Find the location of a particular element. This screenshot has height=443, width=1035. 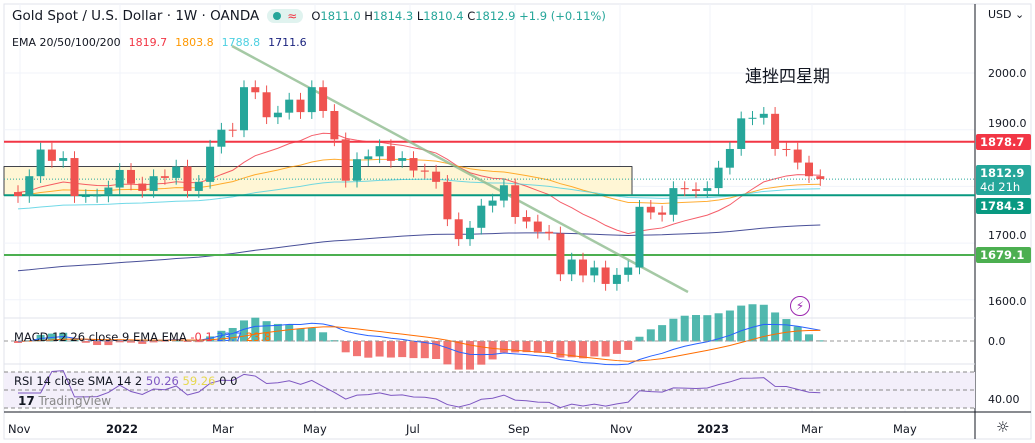

time-label: Mar is located at coordinates (812, 429).